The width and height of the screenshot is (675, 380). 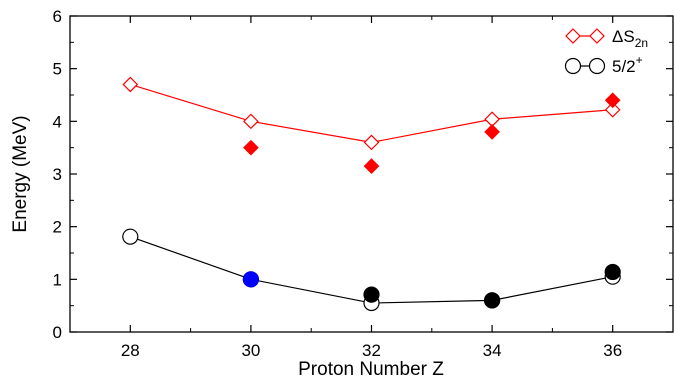 What do you see at coordinates (57, 69) in the screenshot?
I see `y-tick-label: 5` at bounding box center [57, 69].